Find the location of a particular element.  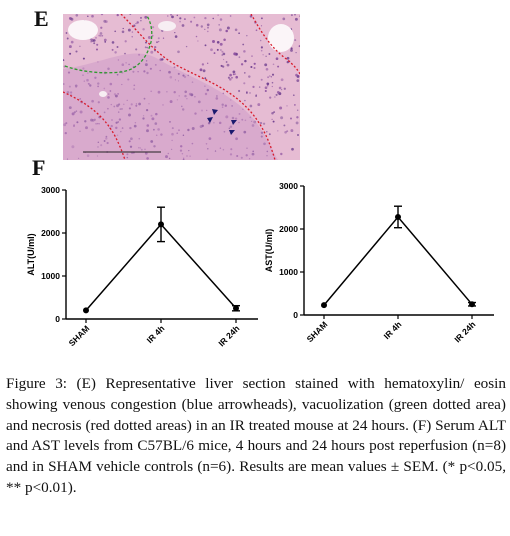

y-tick-label: 0 is located at coordinates (57, 319).